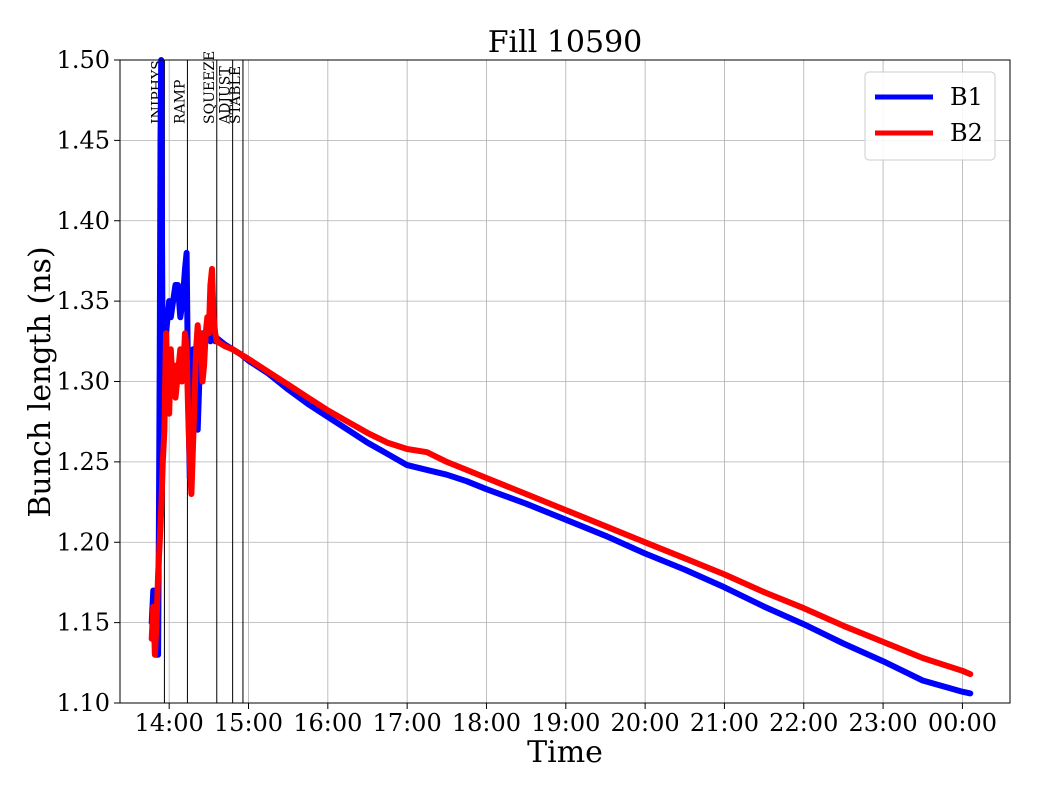 The height and width of the screenshot is (800, 1040). What do you see at coordinates (169, 723) in the screenshot?
I see `x-tick-label: 14:00` at bounding box center [169, 723].